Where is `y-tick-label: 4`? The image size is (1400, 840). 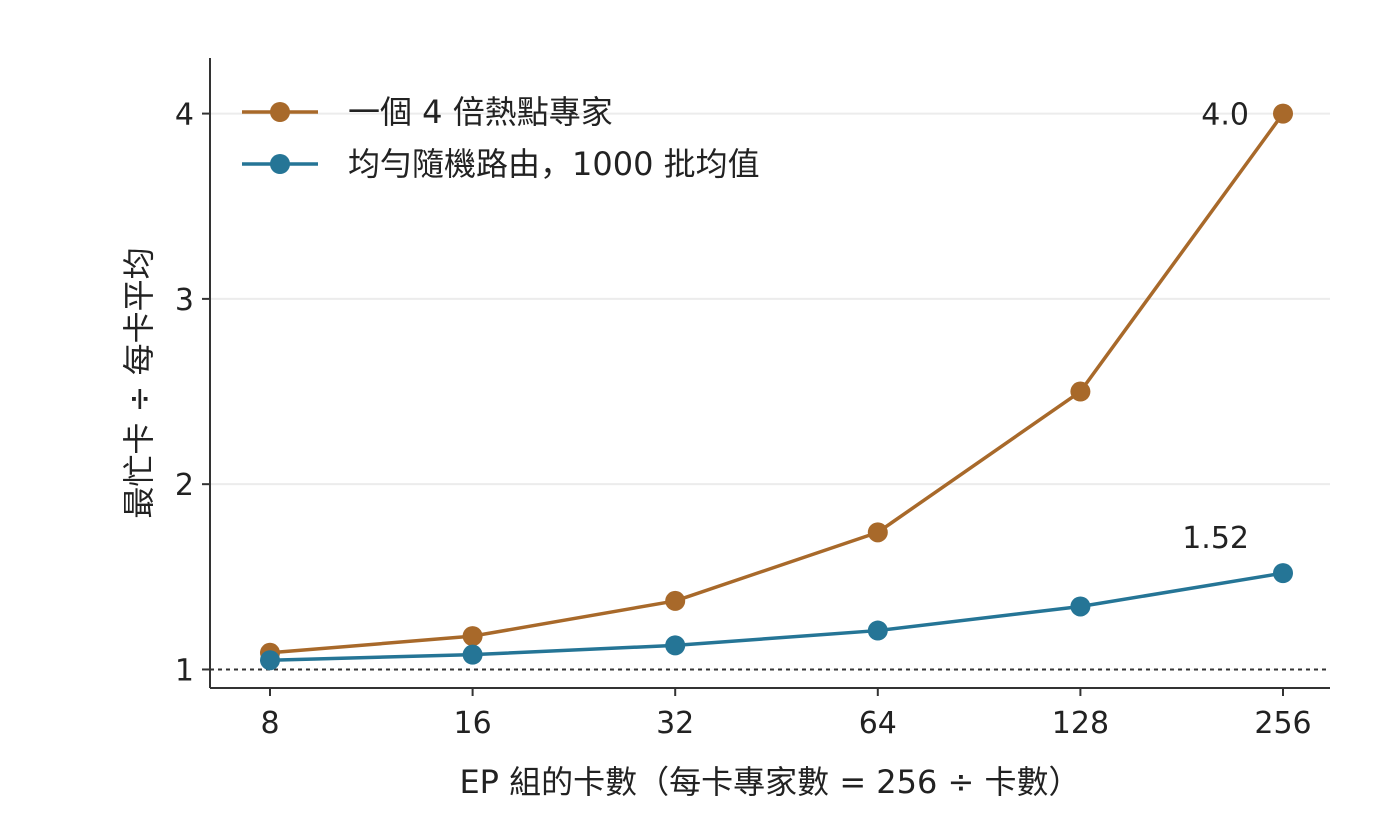 y-tick-label: 4 is located at coordinates (184, 115).